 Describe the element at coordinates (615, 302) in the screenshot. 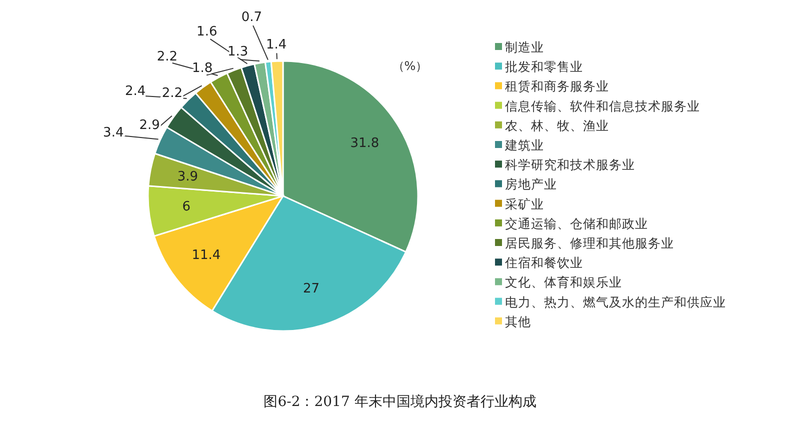

I see `legend-label: 电力、热力、燃气及水的生产和供应业` at that location.